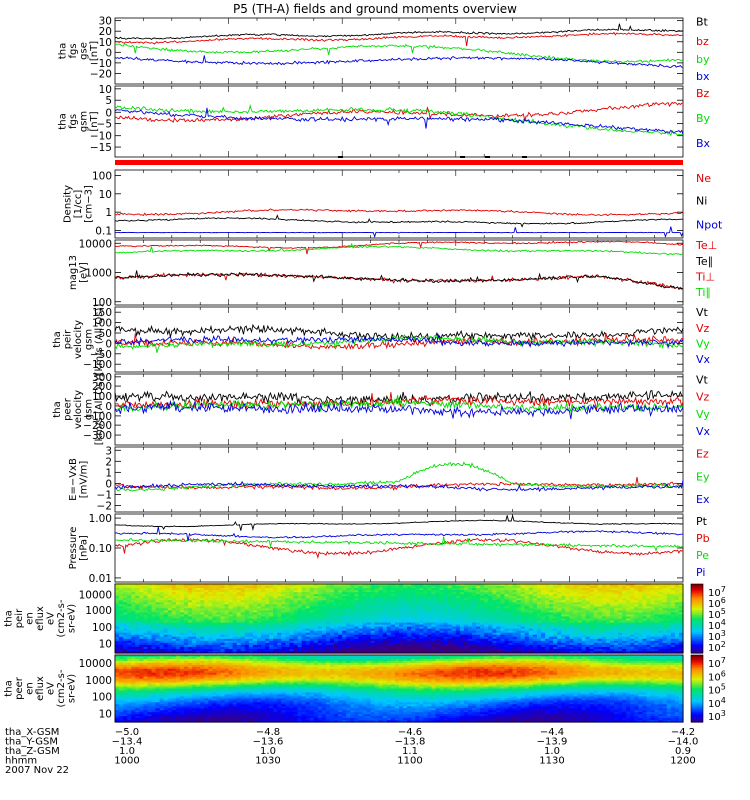 Image resolution: width=750 pixels, height=800 pixels. What do you see at coordinates (98, 274) in the screenshot?
I see `y-tick-label: 1000` at bounding box center [98, 274].